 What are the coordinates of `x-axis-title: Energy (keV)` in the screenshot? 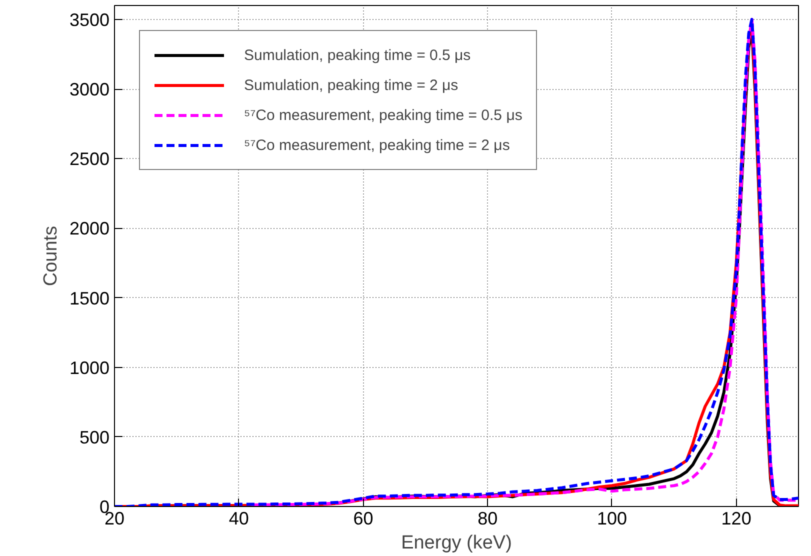 It's located at (456, 543).